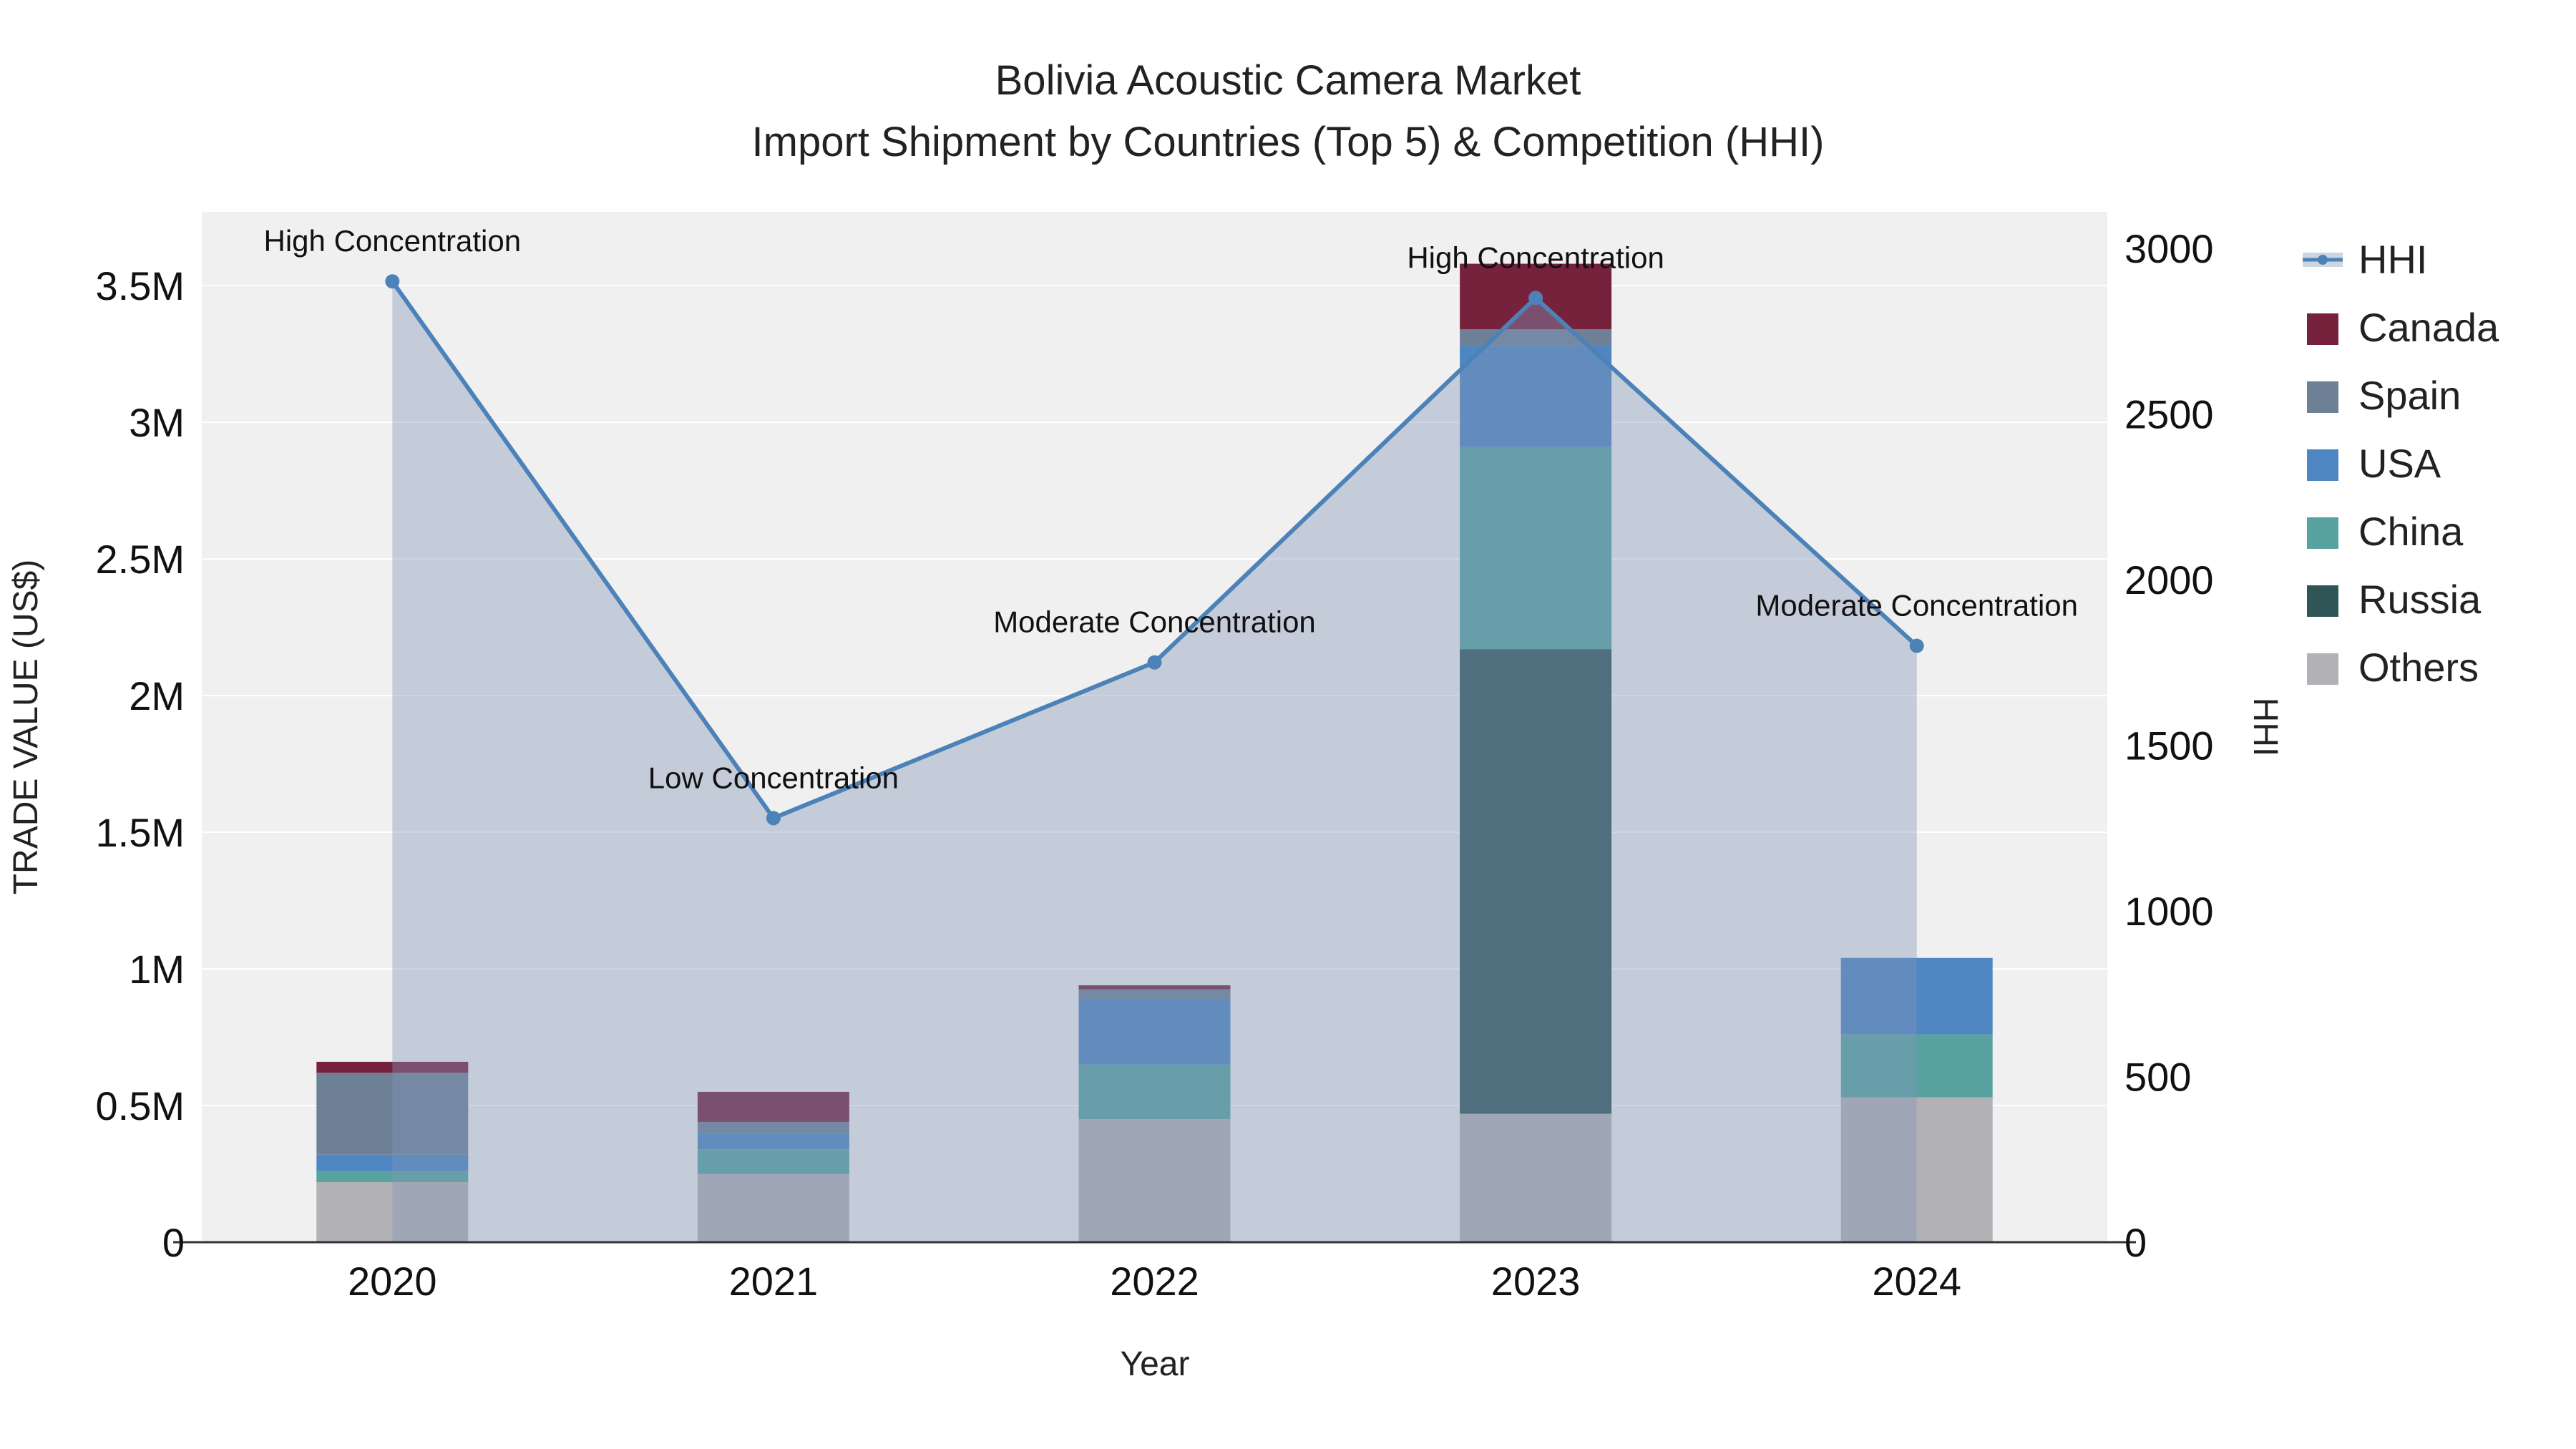 The image size is (2576, 1449). I want to click on bar-segment-china-2023, so click(1536, 548).